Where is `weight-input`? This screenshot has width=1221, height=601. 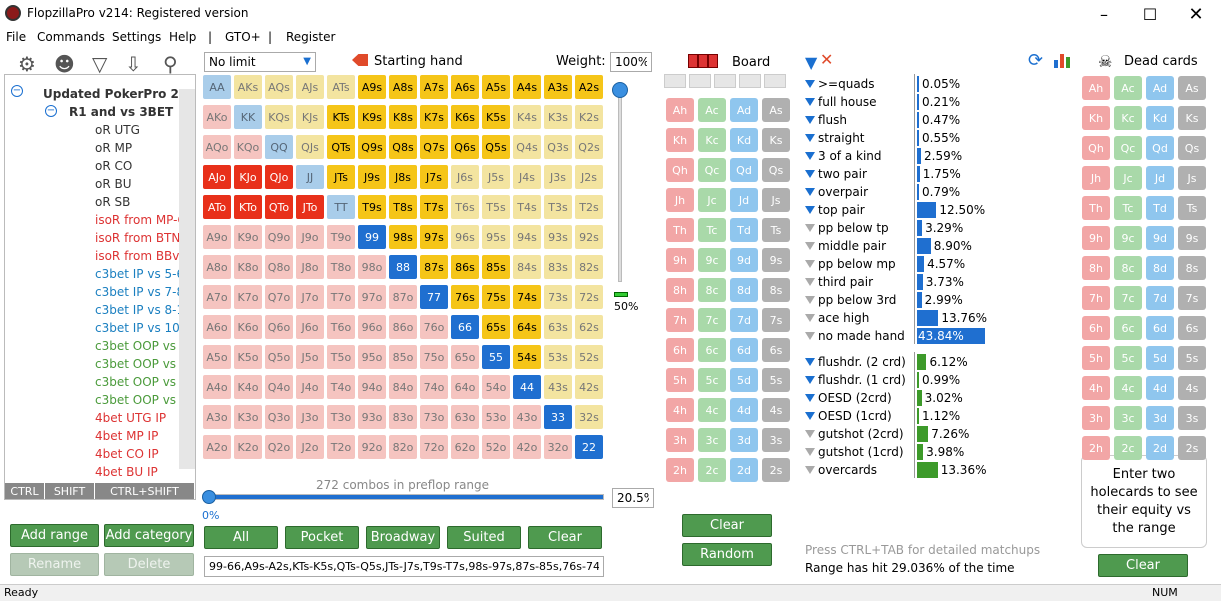
weight-input is located at coordinates (631, 62).